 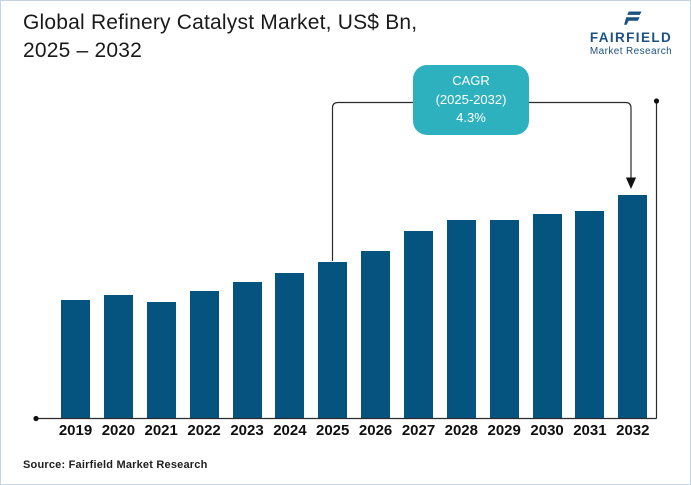 I want to click on bar-2030, so click(x=547, y=316).